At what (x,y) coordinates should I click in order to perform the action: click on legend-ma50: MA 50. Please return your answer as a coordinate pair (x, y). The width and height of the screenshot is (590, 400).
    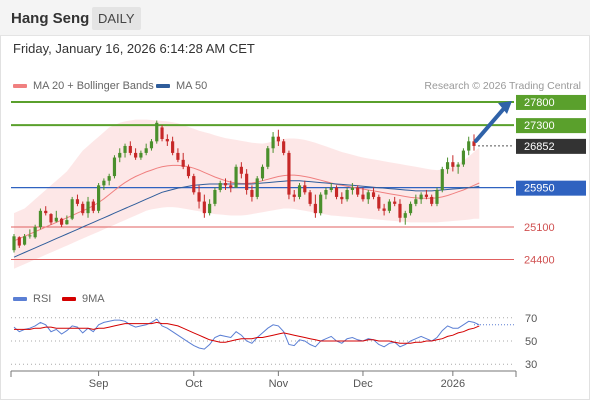
    Looking at the image, I should click on (181, 86).